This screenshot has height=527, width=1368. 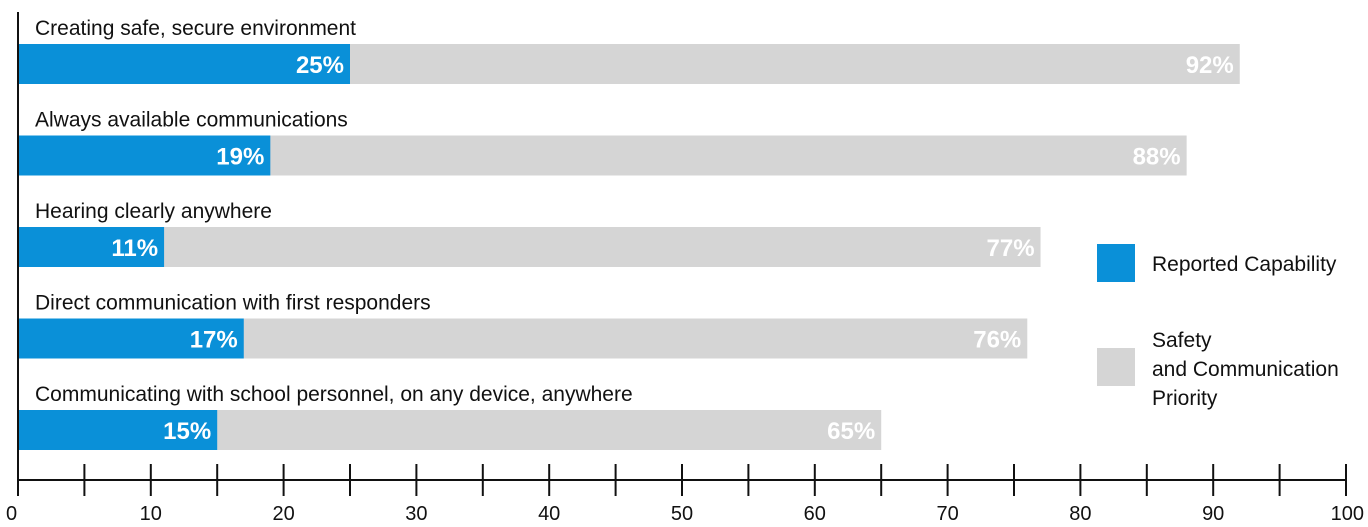 I want to click on capability-value-label: 15%, so click(x=187, y=431).